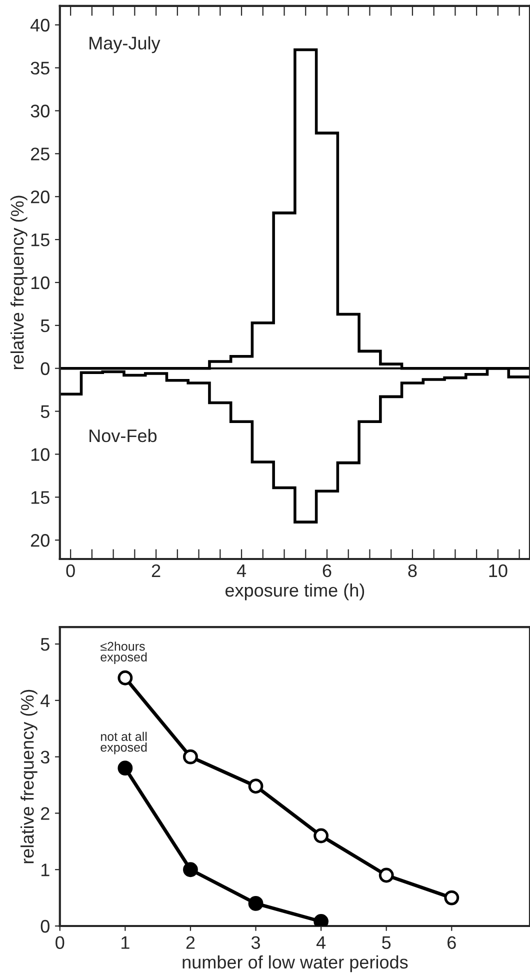 The height and width of the screenshot is (980, 530). Describe the element at coordinates (45, 700) in the screenshot. I see `y-tick-label: 4` at that location.